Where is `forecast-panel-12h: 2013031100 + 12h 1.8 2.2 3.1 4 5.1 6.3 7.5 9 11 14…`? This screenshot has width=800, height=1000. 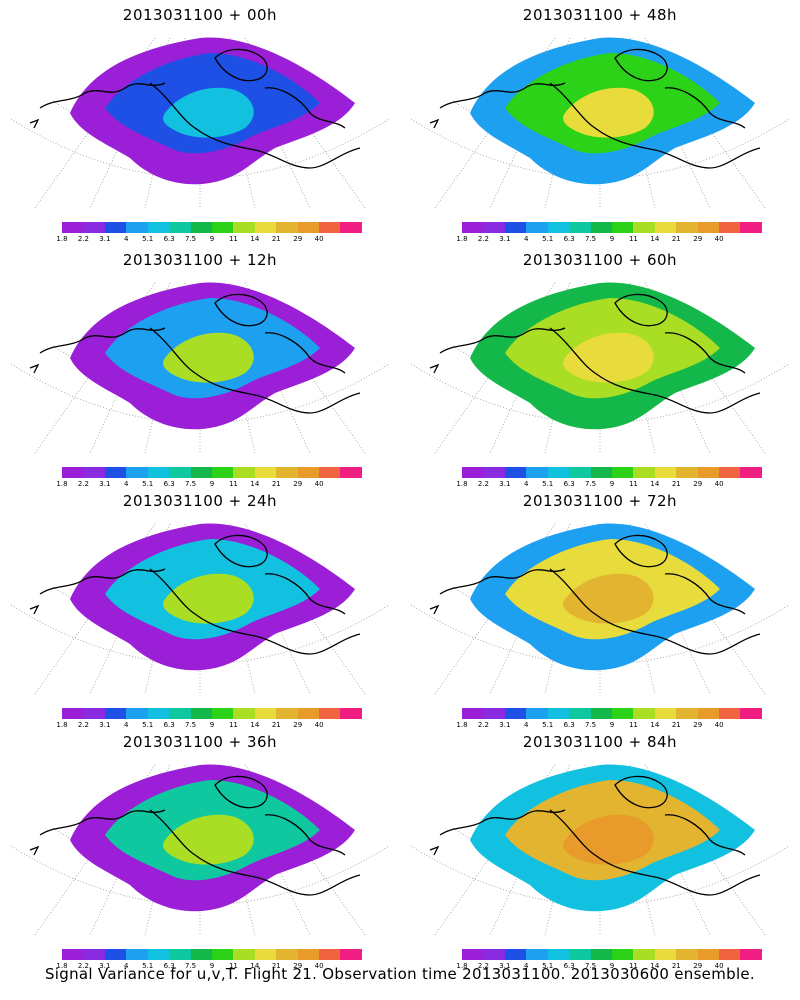 forecast-panel-12h: 2013031100 + 12h 1.8 2.2 3.1 4 5.1 6.3 7.5 9 11 14… is located at coordinates (200, 366).